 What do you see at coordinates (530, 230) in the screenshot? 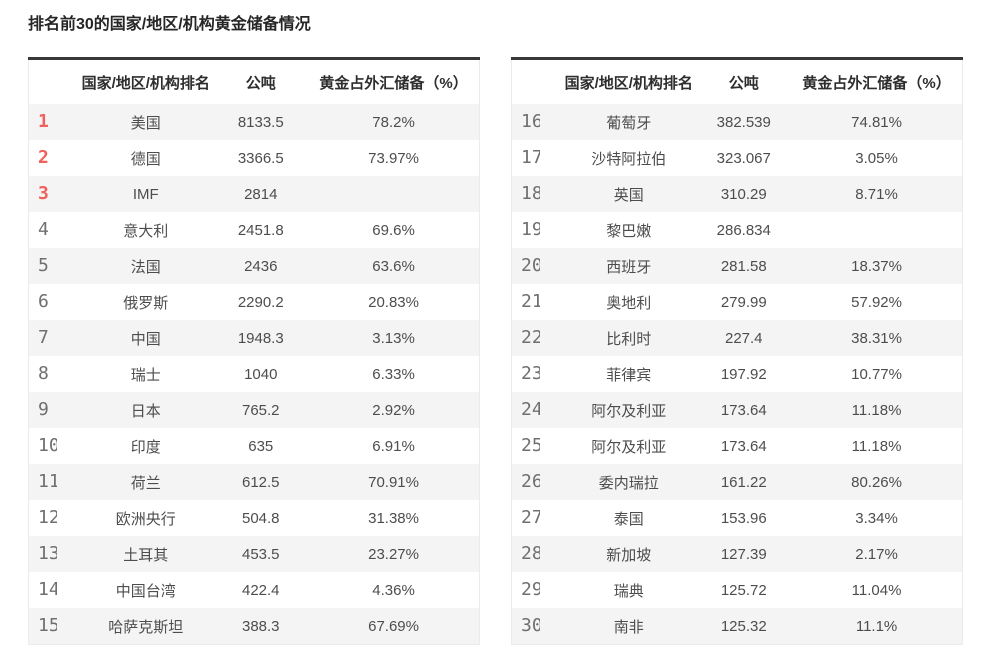
I see `rank-number: 19` at bounding box center [530, 230].